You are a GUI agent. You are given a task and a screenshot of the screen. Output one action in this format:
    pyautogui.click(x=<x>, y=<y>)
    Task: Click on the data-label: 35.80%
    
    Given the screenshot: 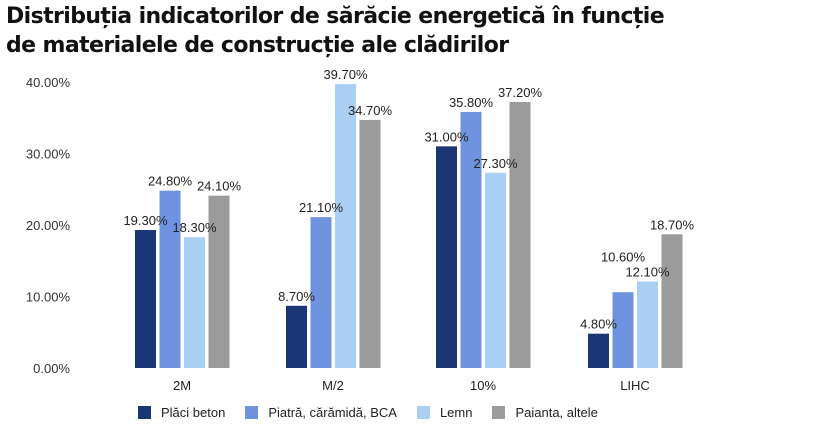 What is the action you would take?
    pyautogui.click(x=471, y=102)
    